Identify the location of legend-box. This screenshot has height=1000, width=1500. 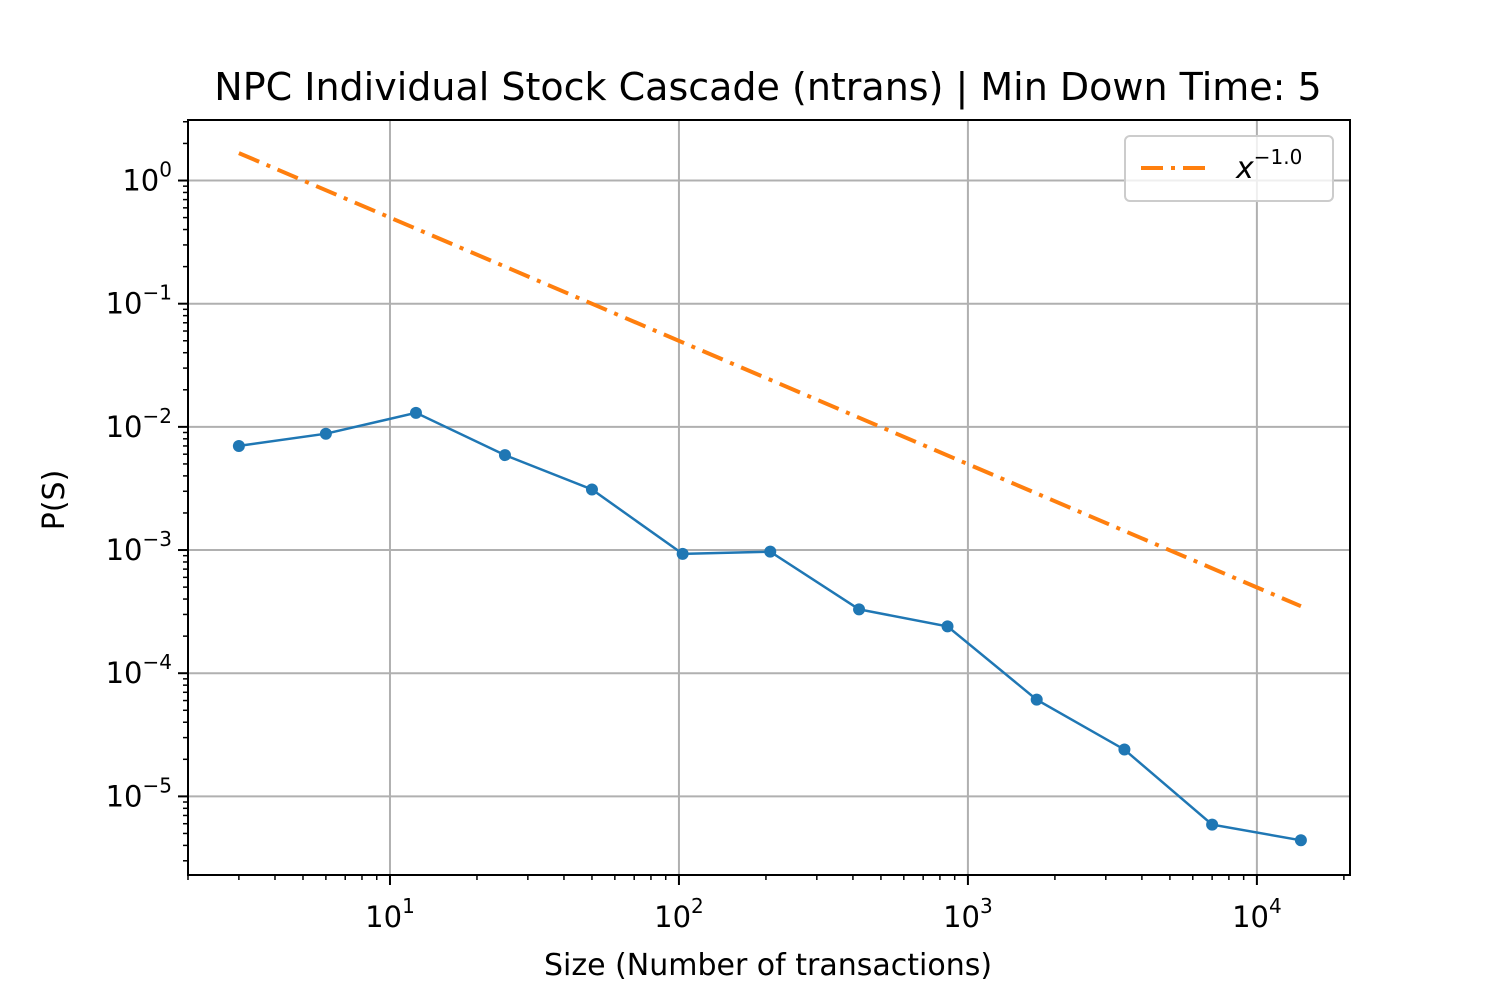
(1229, 168).